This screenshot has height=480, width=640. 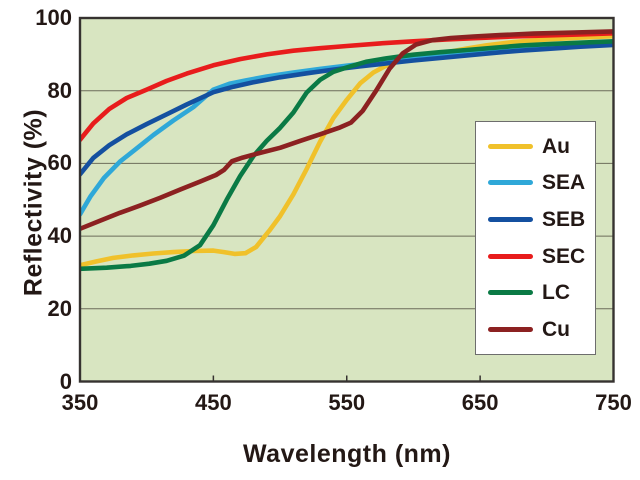 What do you see at coordinates (65, 381) in the screenshot?
I see `y-tick-label-0: 0` at bounding box center [65, 381].